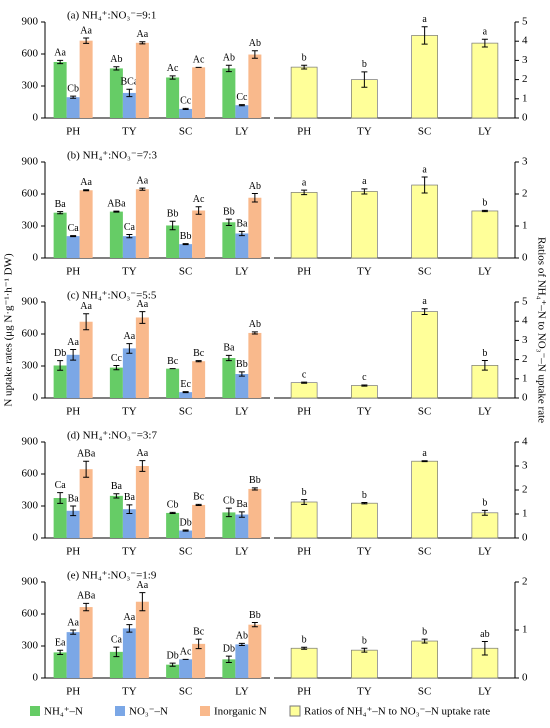 The height and width of the screenshot is (728, 550). Describe the element at coordinates (304, 57) in the screenshot. I see `significance-letter: b` at that location.